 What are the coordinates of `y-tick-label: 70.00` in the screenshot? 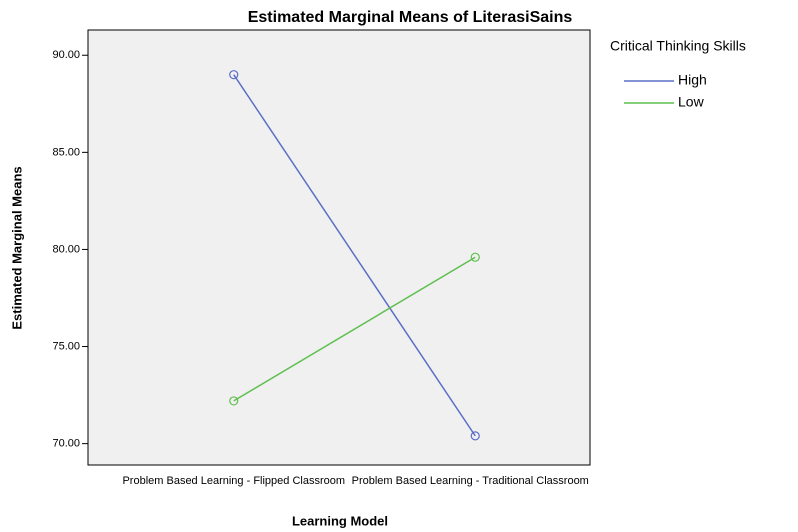 It's located at (66, 444).